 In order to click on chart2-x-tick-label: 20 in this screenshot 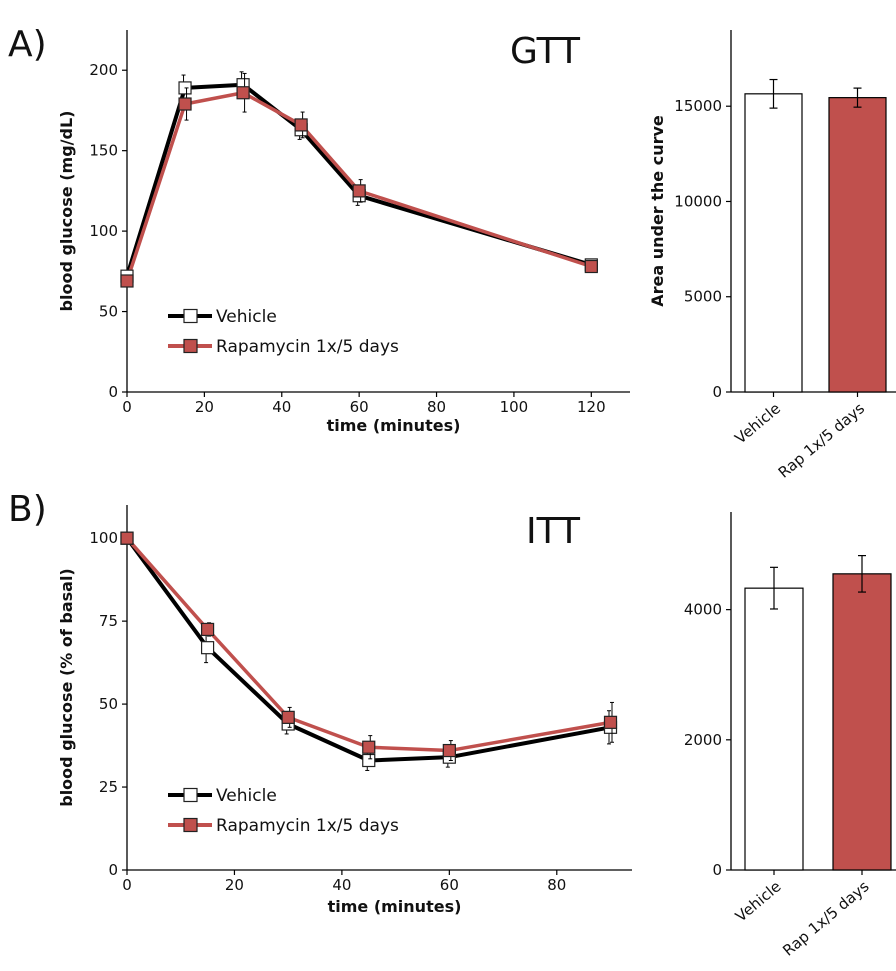, I will do `click(234, 885)`.